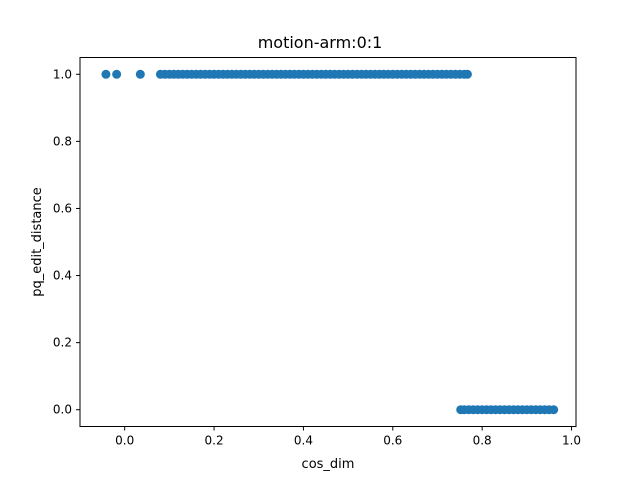  Describe the element at coordinates (62, 343) in the screenshot. I see `y-tick-label: 0.2` at that location.